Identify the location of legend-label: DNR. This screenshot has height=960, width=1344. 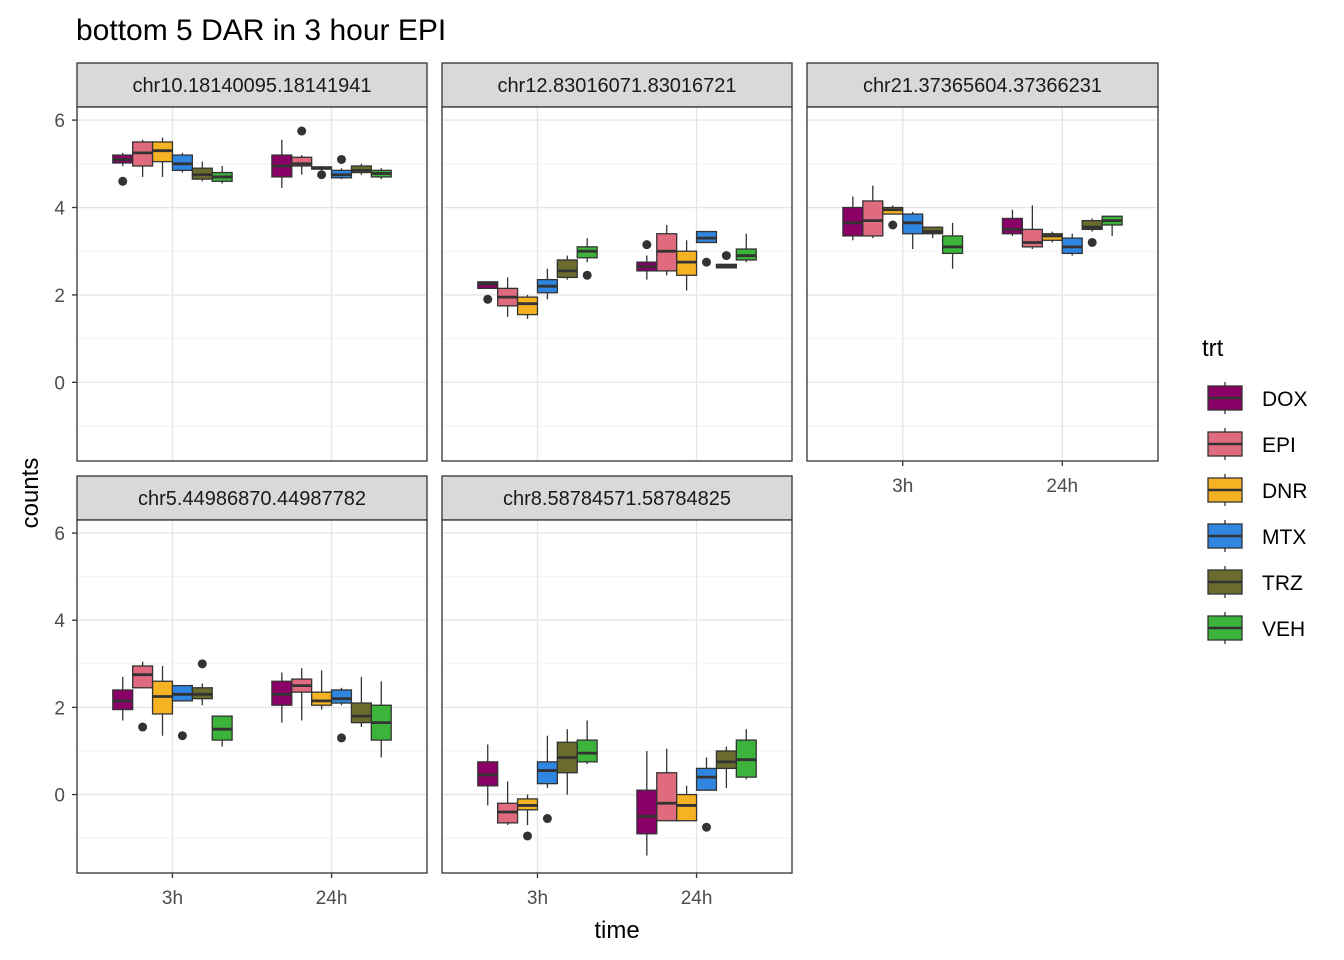
(1285, 491).